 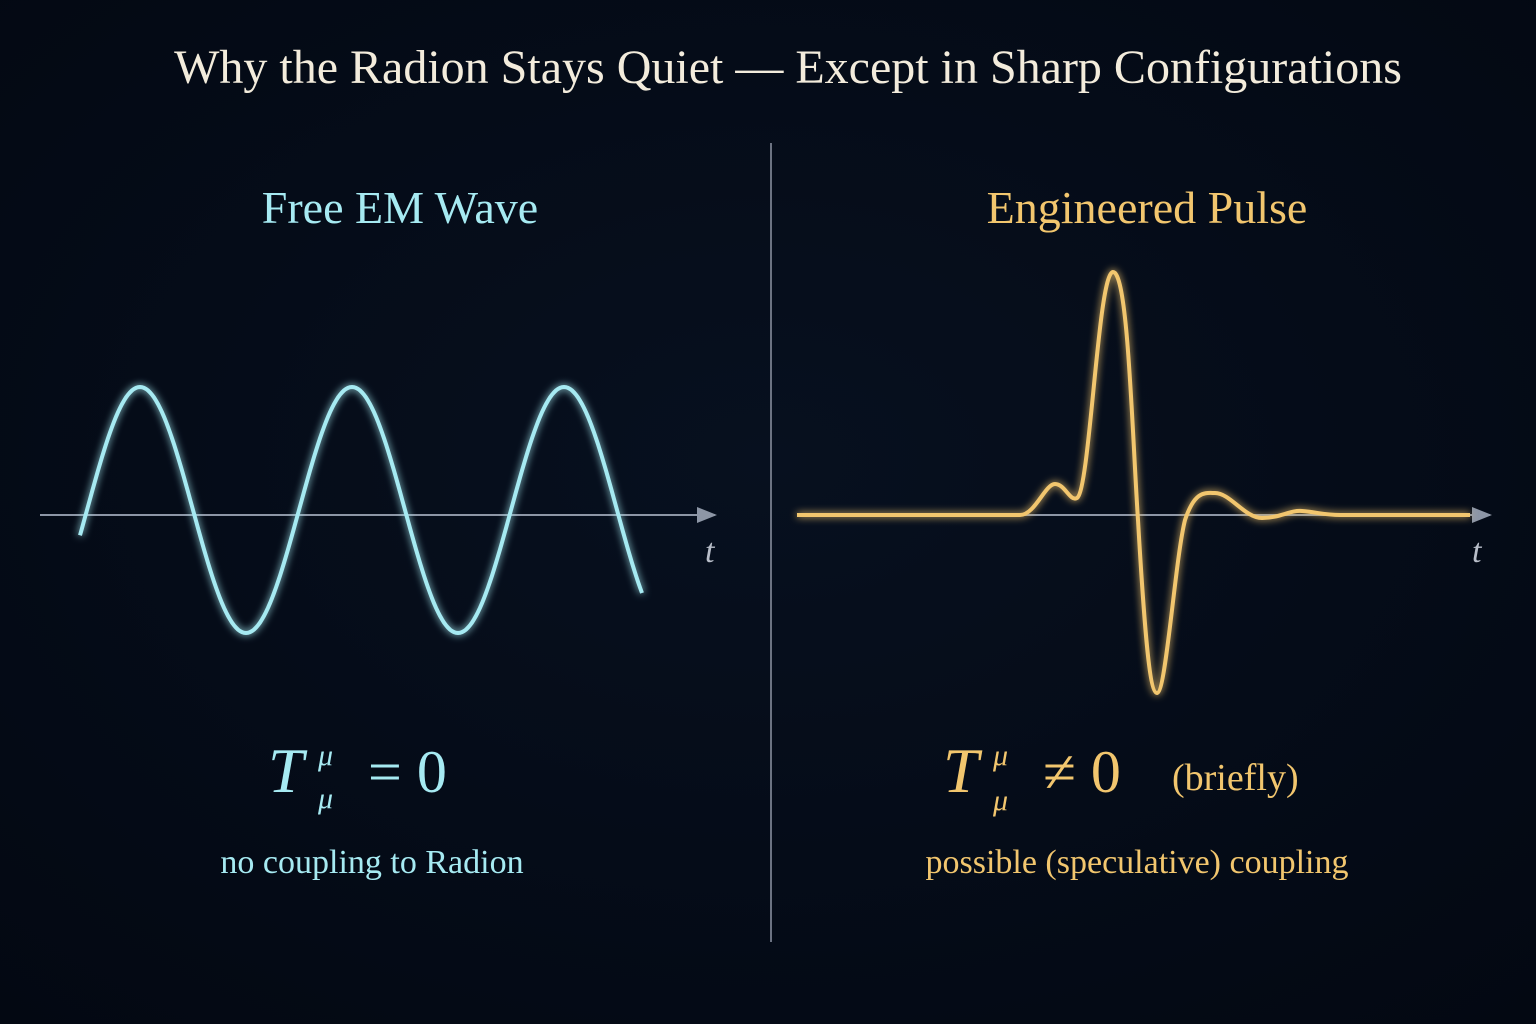 I want to click on equation-relation: ≠ 0, so click(x=1082, y=772).